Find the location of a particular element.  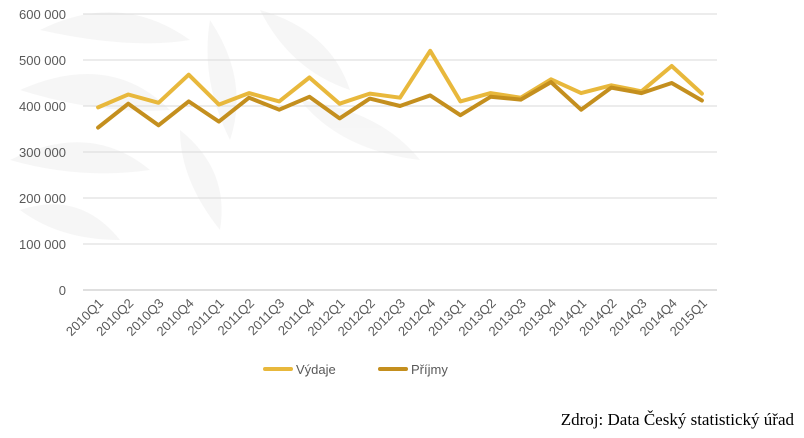

series-line-prijmy is located at coordinates (400, 105).